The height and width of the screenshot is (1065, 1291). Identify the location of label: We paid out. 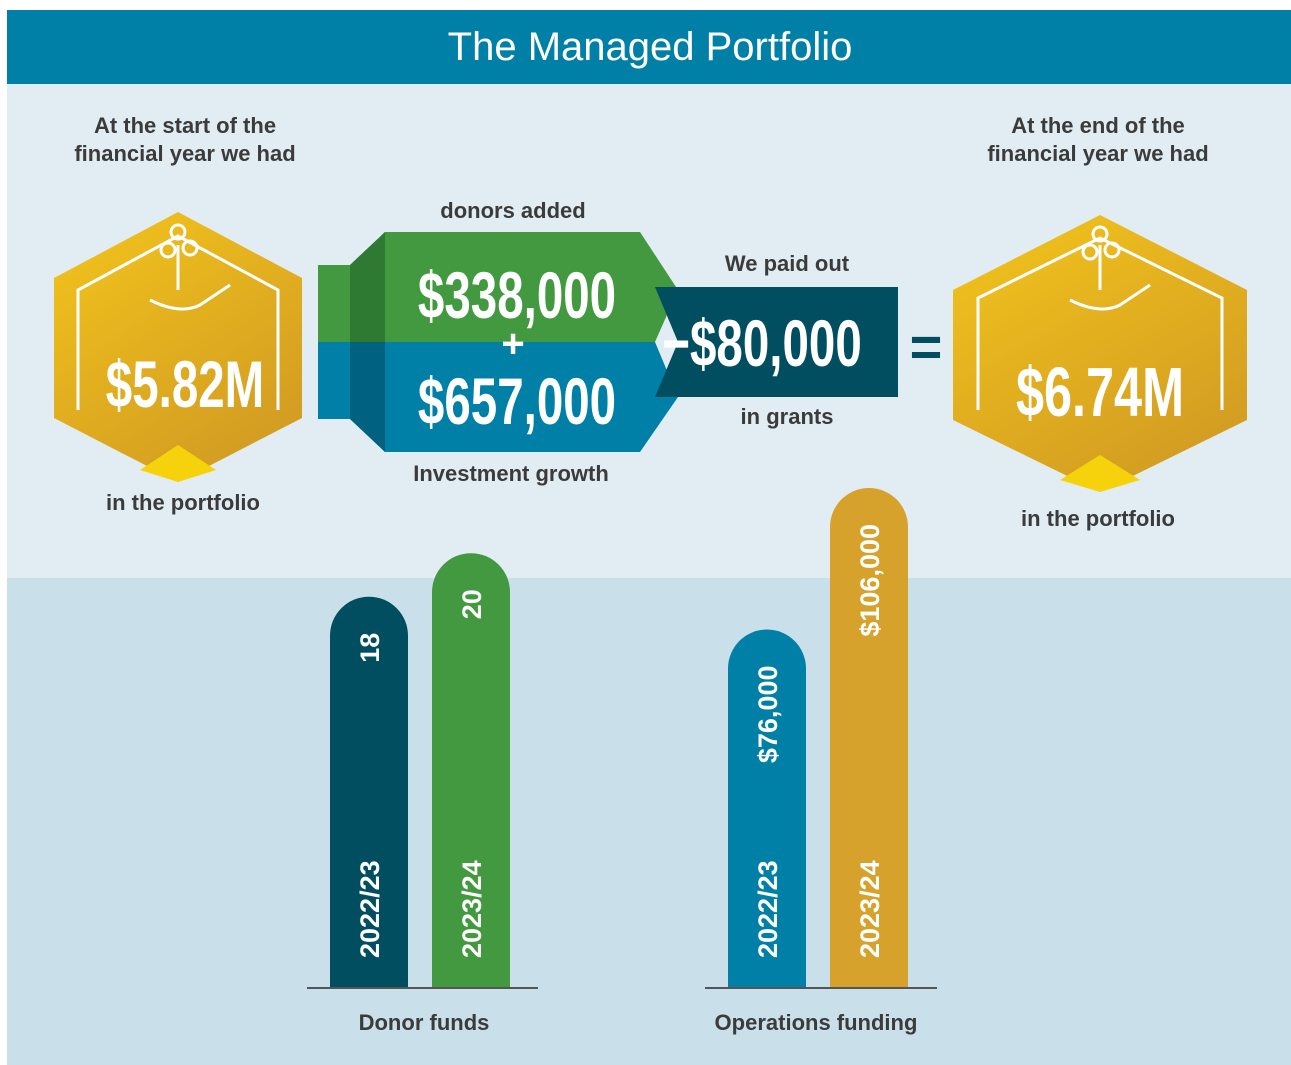
(787, 263).